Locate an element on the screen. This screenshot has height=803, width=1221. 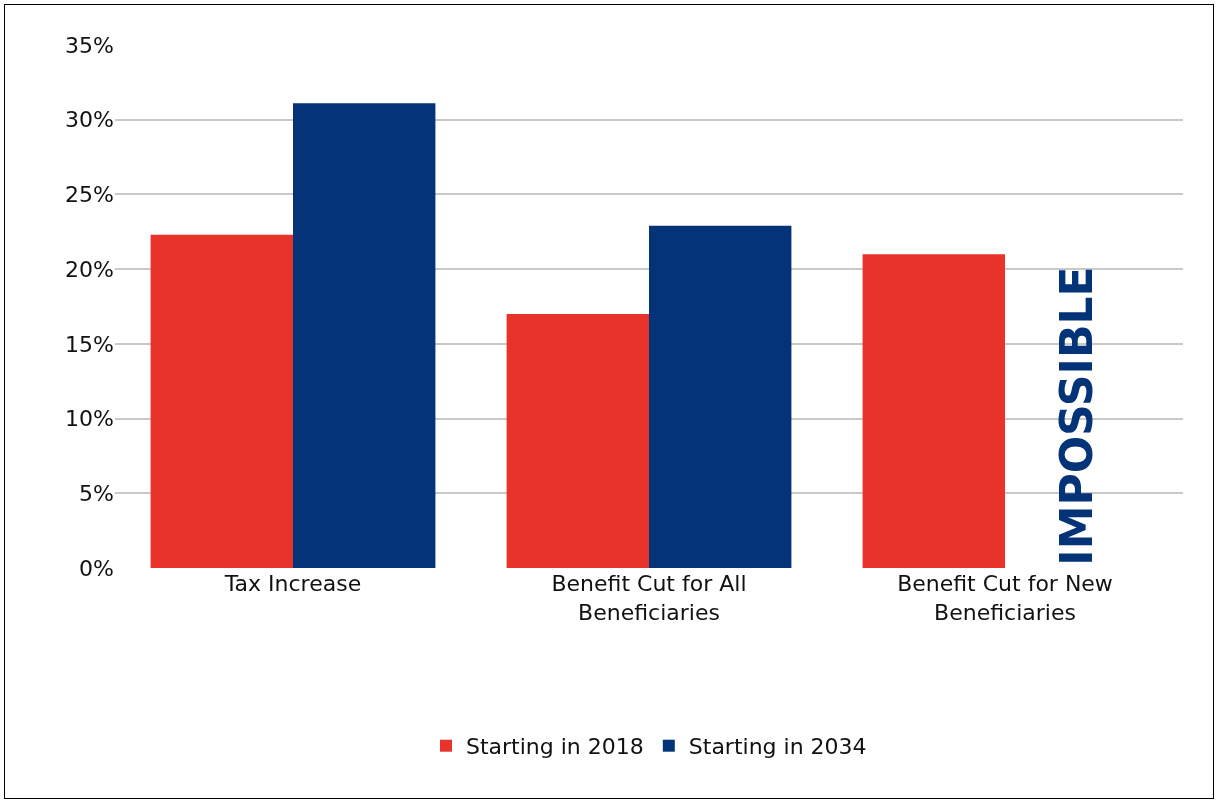
legend-label: Starting in 2034 is located at coordinates (777, 747).